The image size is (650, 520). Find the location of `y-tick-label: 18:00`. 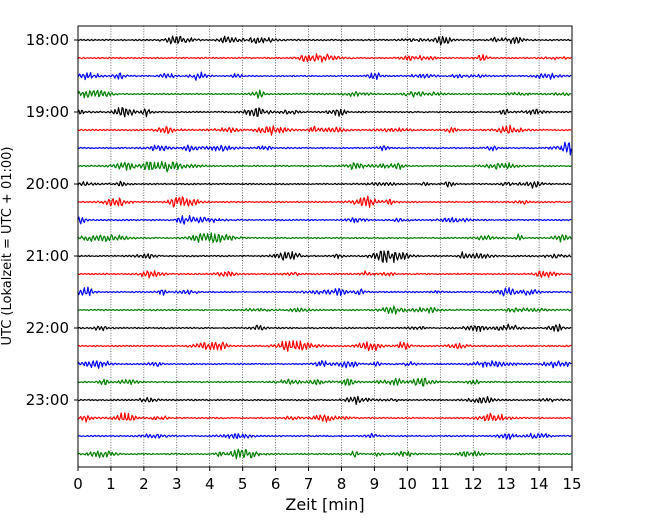

y-tick-label: 18:00 is located at coordinates (47, 40).